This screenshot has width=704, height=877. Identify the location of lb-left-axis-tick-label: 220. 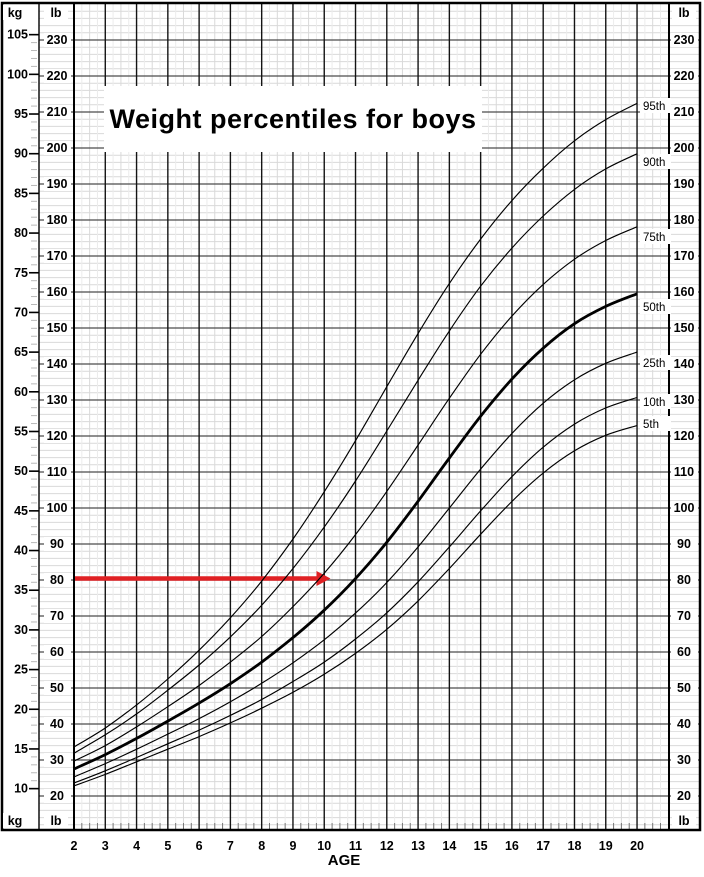
(57, 76).